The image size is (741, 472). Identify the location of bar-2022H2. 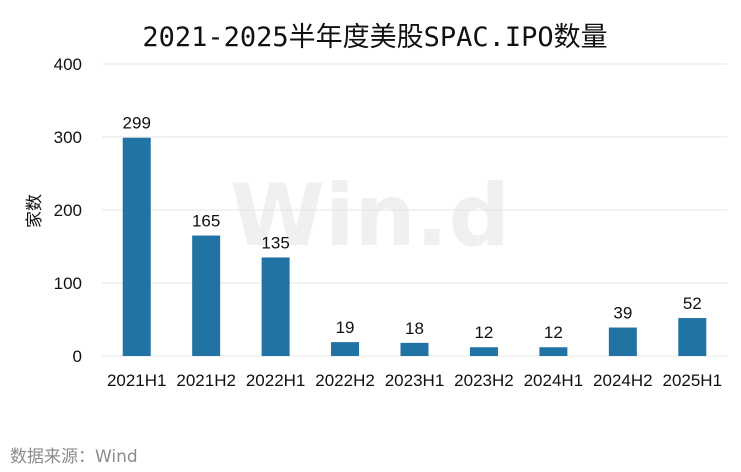
(345, 349).